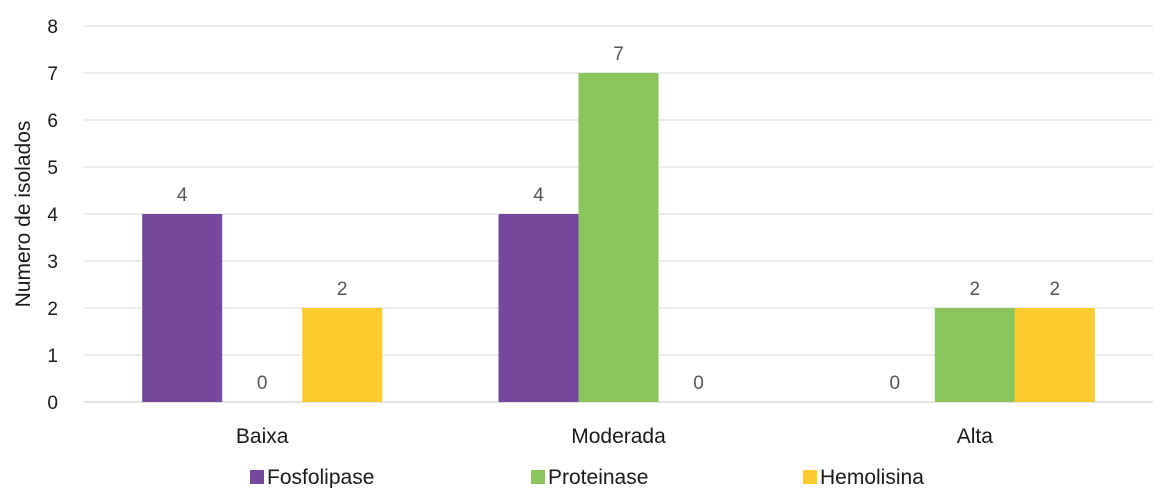 This screenshot has height=488, width=1163. I want to click on legend-label-proteinase: Proteinase, so click(598, 477).